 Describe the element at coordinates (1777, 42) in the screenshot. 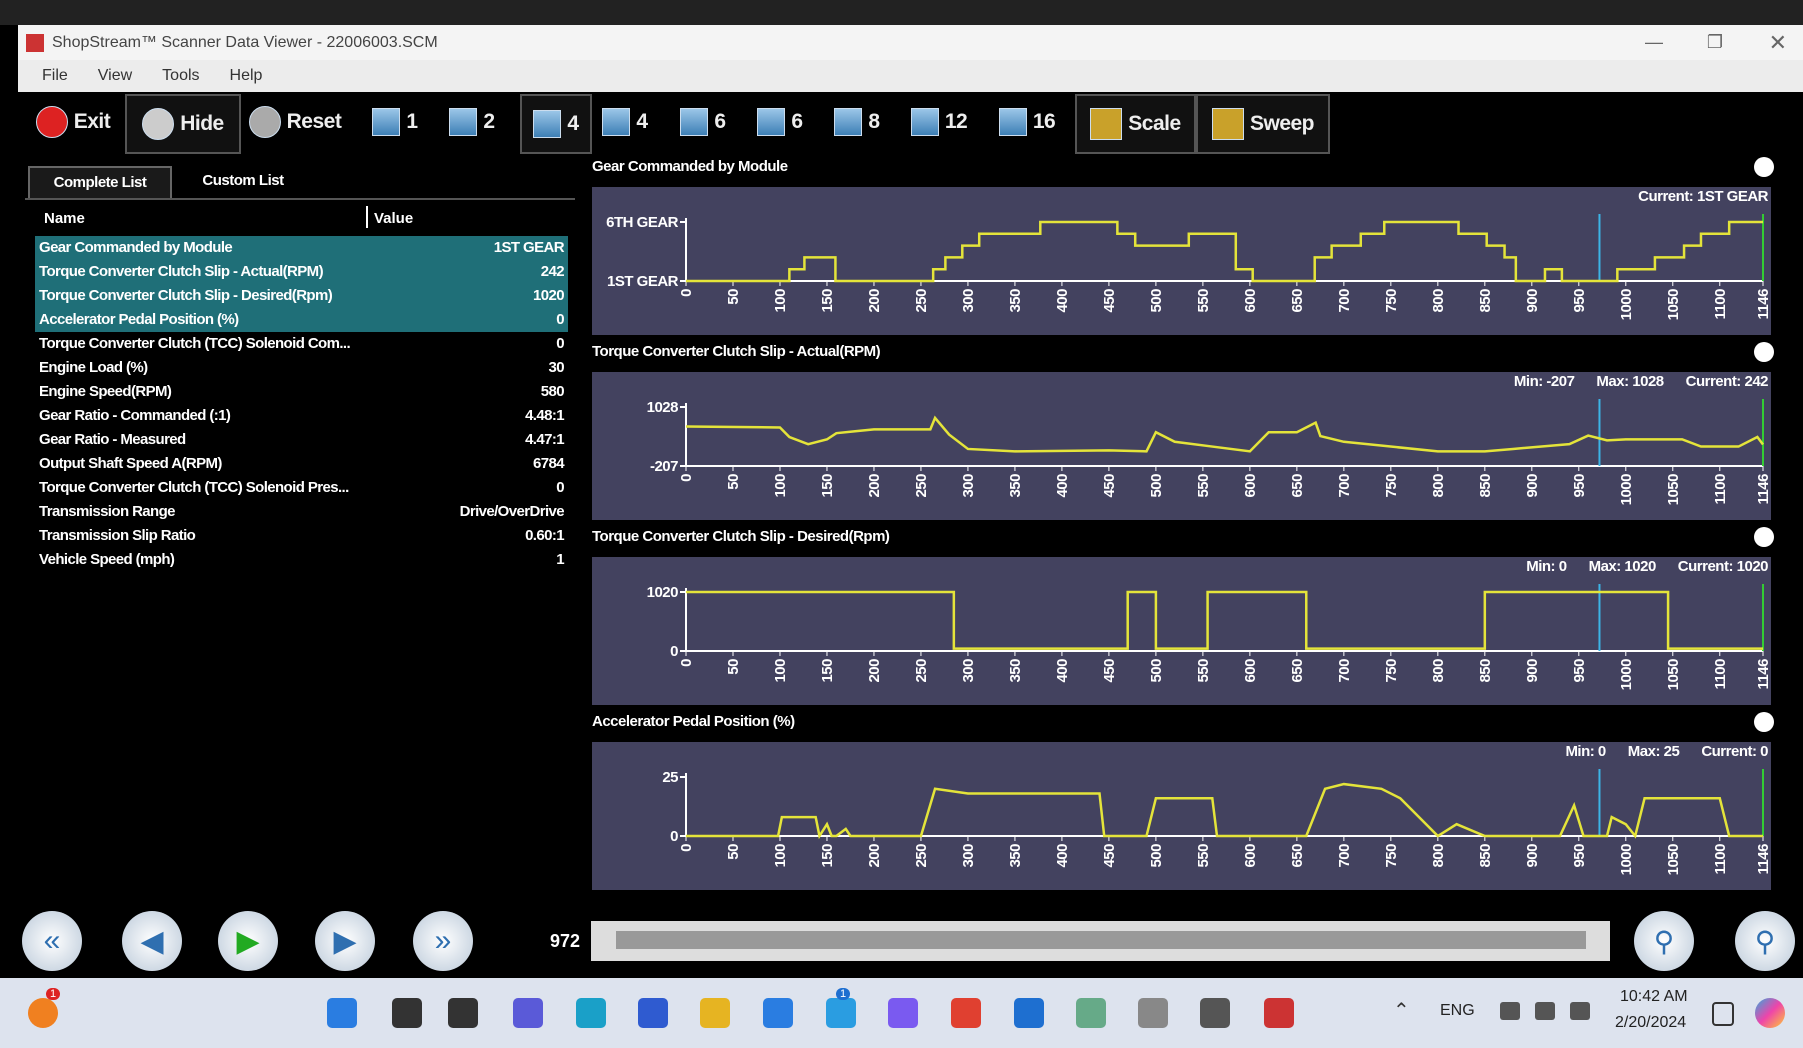

I see `close: ✕` at that location.